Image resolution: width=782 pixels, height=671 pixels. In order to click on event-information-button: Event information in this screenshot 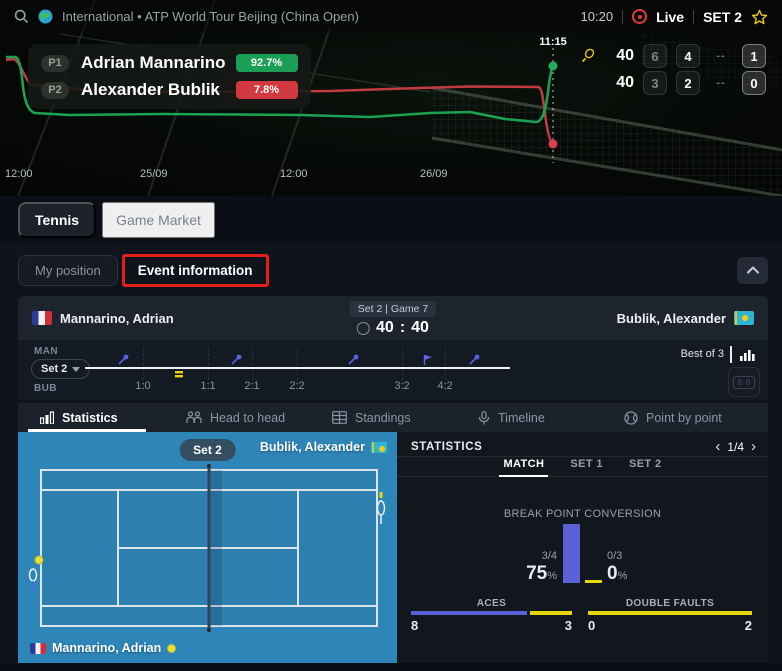, I will do `click(195, 270)`.